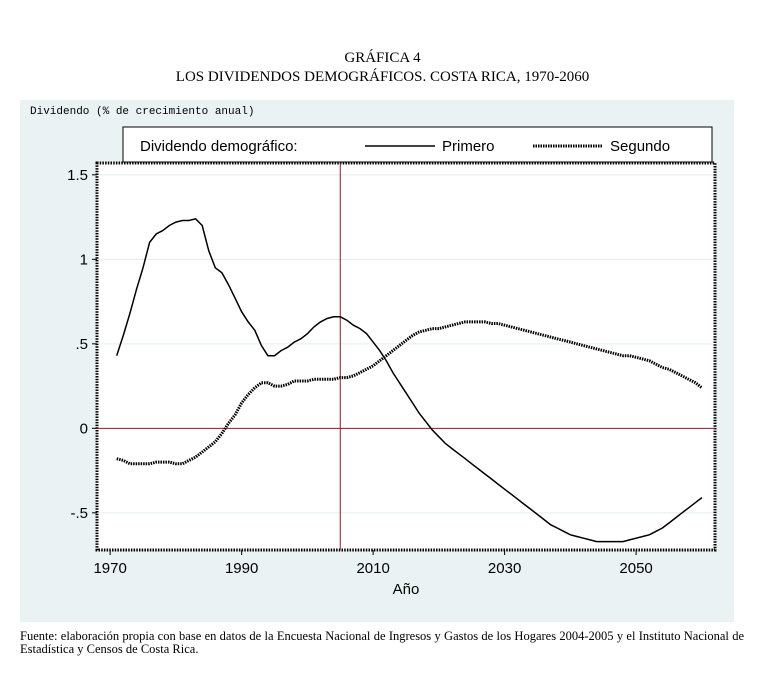 The image size is (765, 678). I want to click on legend-box, so click(417, 144).